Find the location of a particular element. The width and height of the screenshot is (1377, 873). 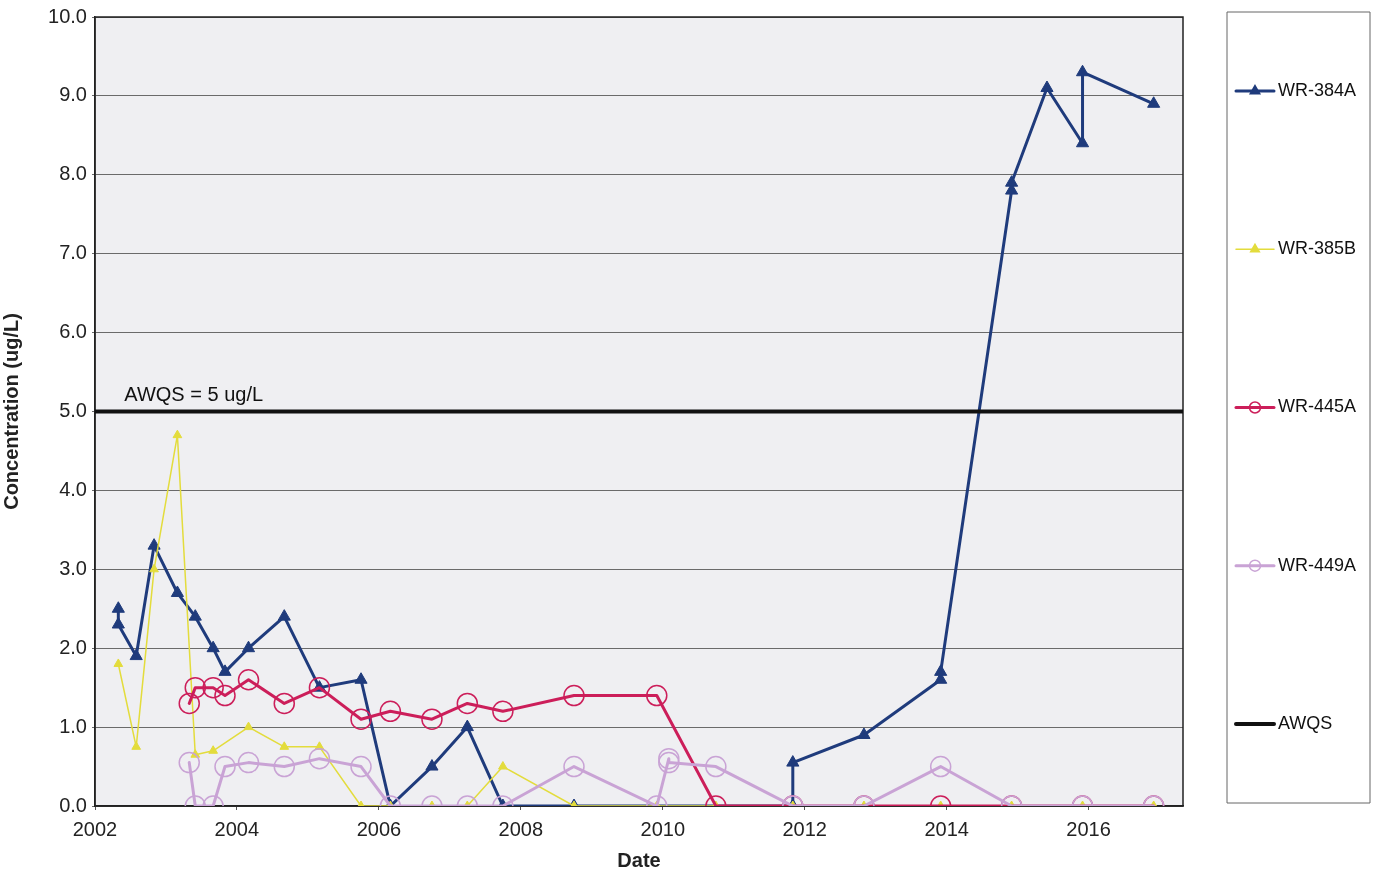

legend-label: AWQS is located at coordinates (1305, 722).